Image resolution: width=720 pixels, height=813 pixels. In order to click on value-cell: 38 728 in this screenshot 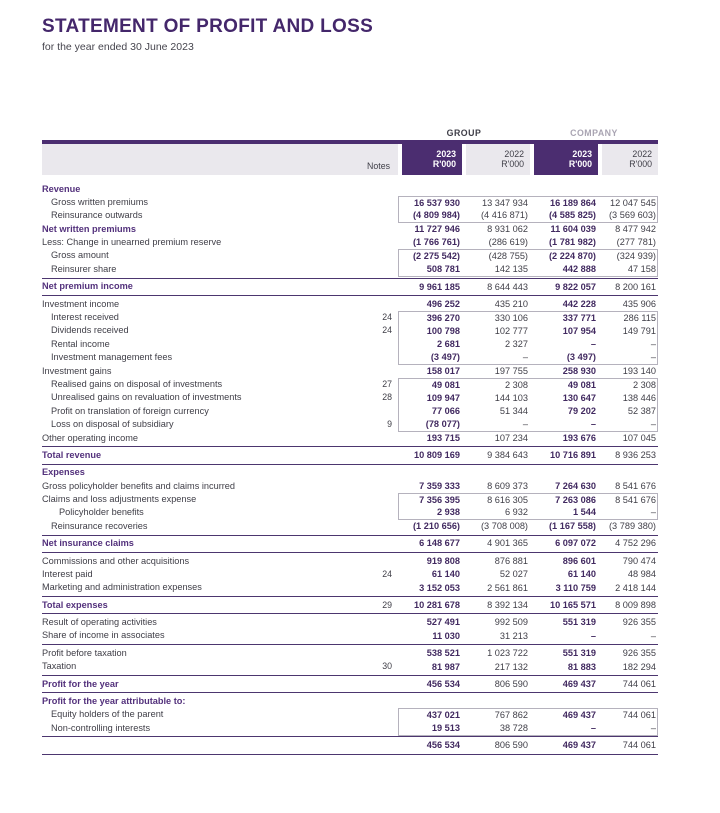, I will do `click(513, 727)`.